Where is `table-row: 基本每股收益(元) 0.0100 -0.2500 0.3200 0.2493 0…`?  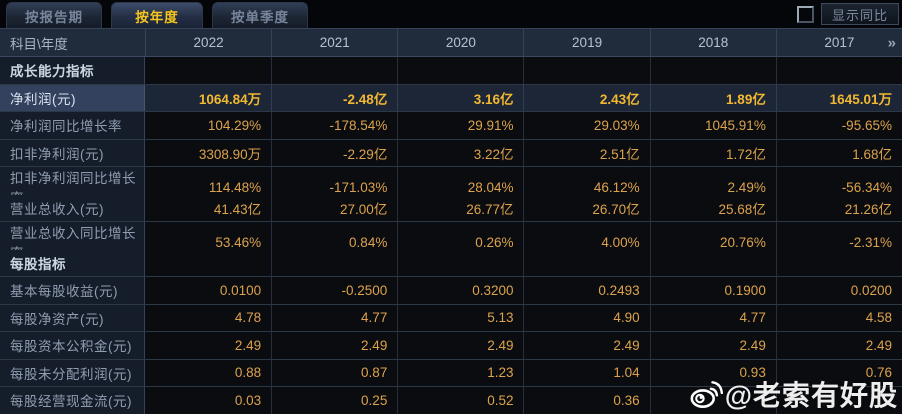
table-row: 基本每股收益(元) 0.0100 -0.2500 0.3200 0.2493 0… is located at coordinates (451, 291).